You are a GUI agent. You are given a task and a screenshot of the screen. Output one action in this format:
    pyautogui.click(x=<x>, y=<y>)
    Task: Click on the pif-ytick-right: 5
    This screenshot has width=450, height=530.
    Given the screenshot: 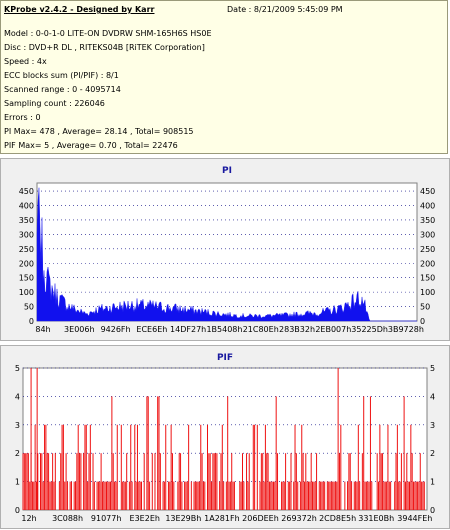 What is the action you would take?
    pyautogui.click(x=432, y=368)
    